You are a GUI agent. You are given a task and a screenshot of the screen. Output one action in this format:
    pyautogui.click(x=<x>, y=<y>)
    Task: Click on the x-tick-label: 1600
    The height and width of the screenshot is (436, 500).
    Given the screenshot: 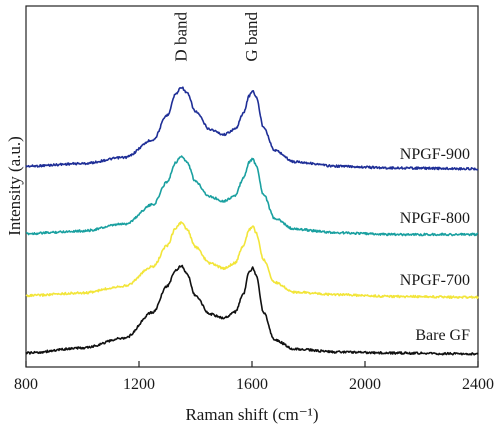 What is the action you would take?
    pyautogui.click(x=252, y=384)
    